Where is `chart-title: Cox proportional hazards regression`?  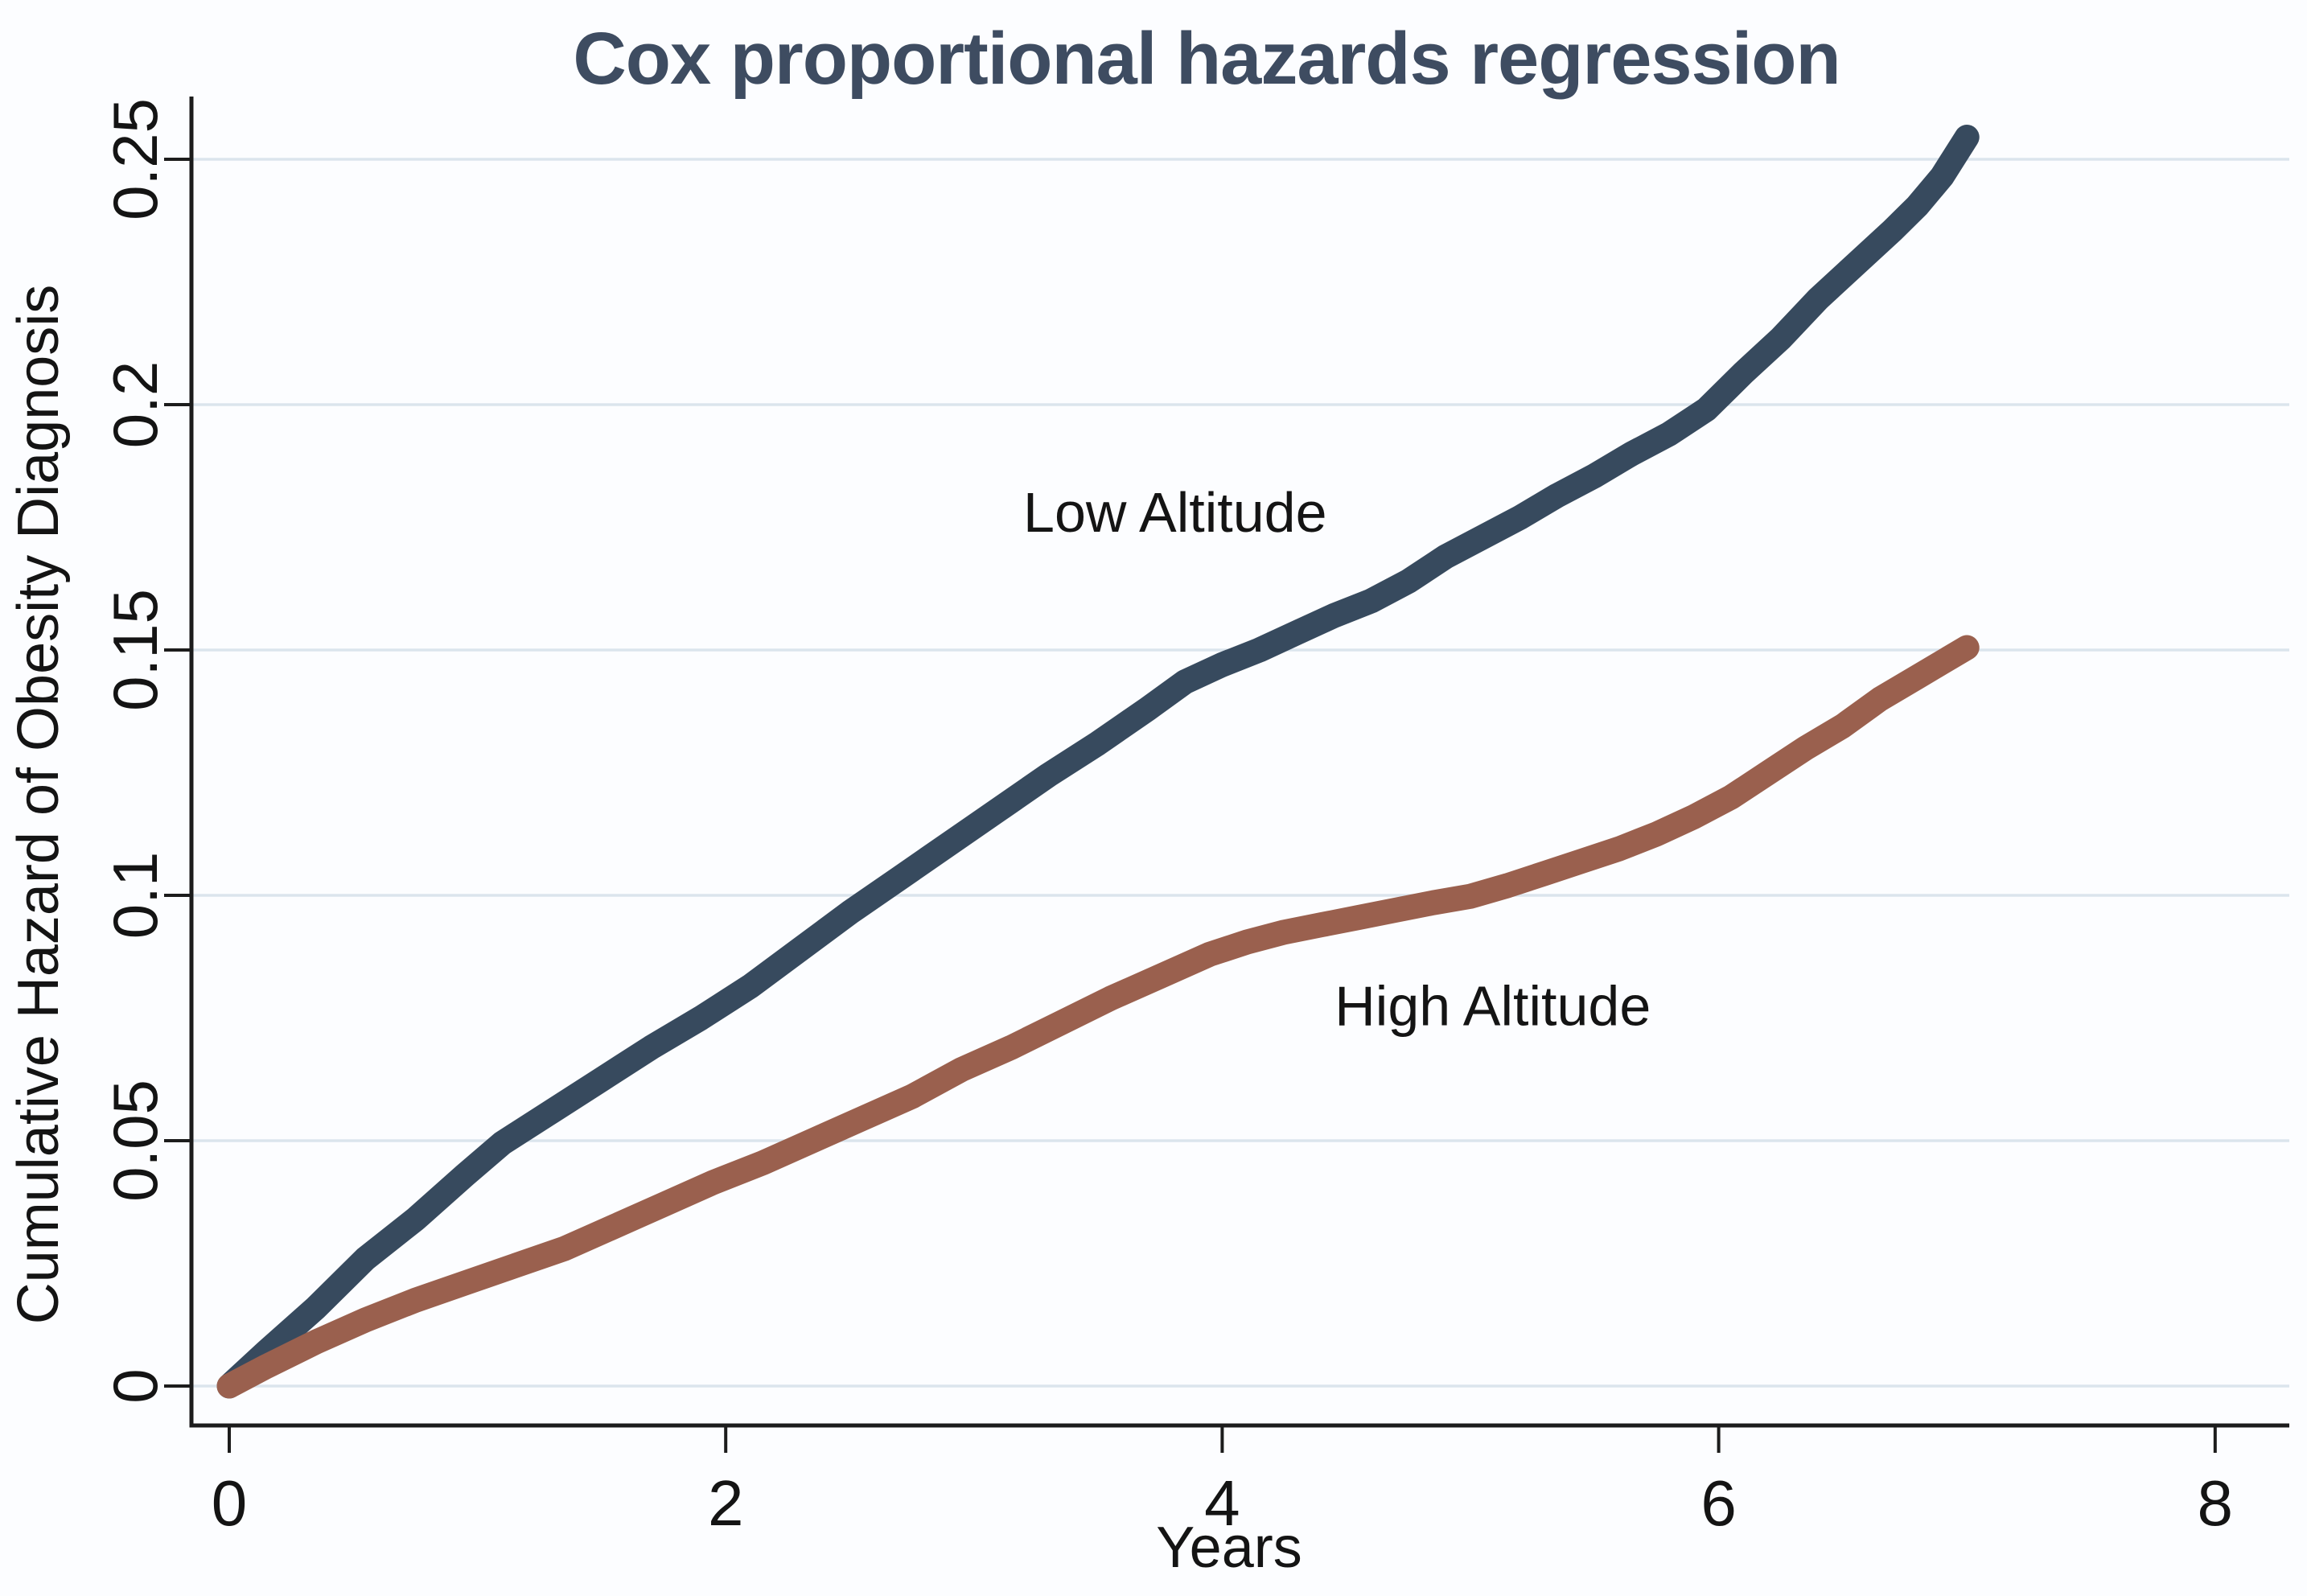 chart-title: Cox proportional hazards regression is located at coordinates (1206, 59).